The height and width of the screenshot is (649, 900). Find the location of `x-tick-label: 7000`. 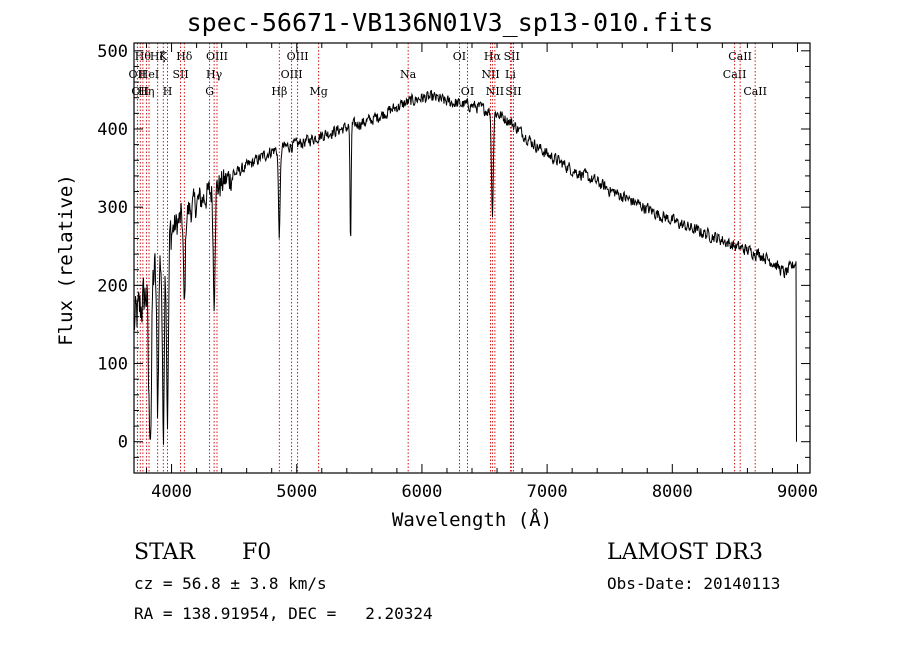

x-tick-label: 7000 is located at coordinates (547, 492).